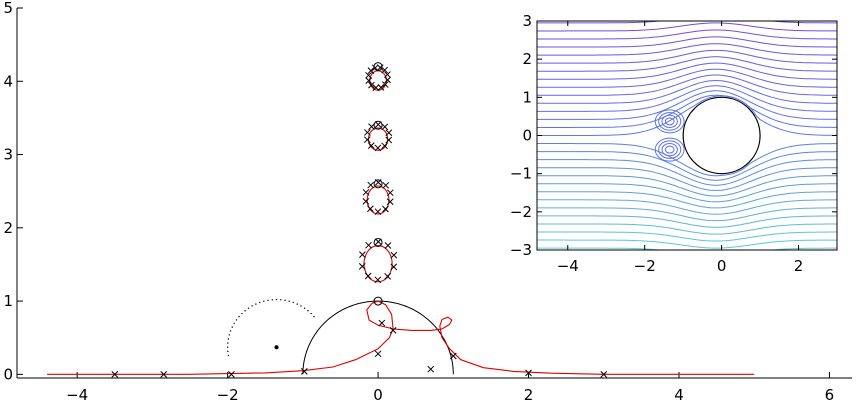 Image resolution: width=858 pixels, height=414 pixels. Describe the element at coordinates (830, 395) in the screenshot. I see `main-x-tick-label: 6` at that location.